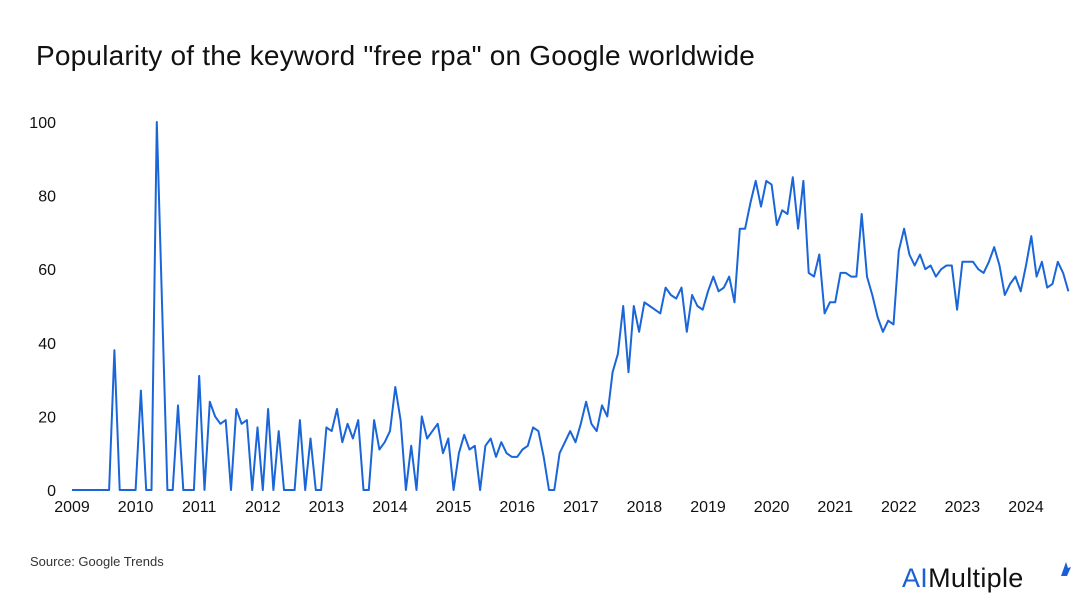 Image resolution: width=1087 pixels, height=611 pixels. Describe the element at coordinates (1026, 507) in the screenshot. I see `x-tick-label: 2024` at that location.